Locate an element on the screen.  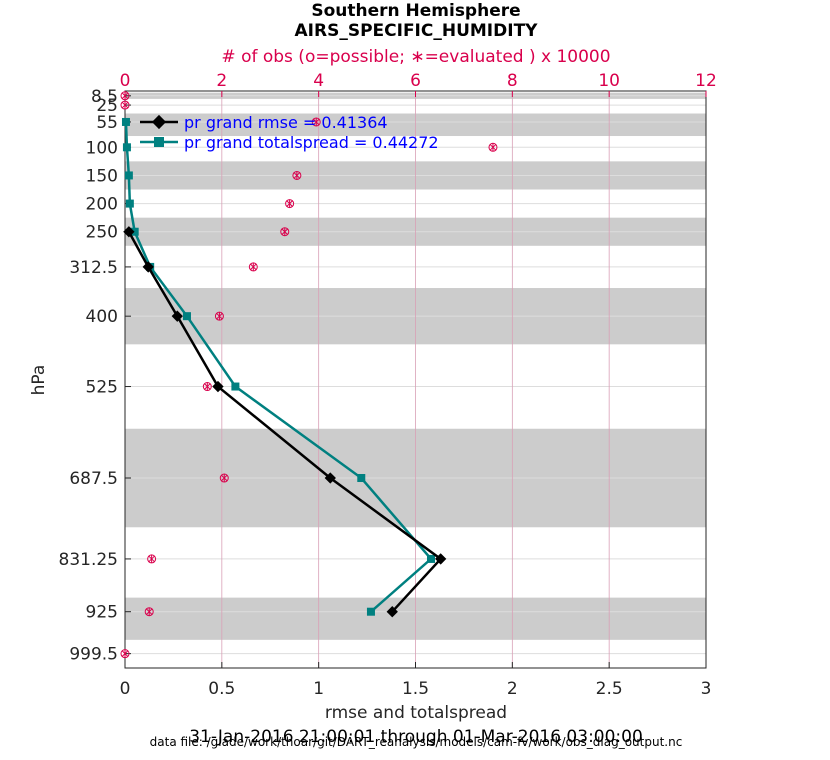
y-tick-label: 687.5 is located at coordinates (93, 479).